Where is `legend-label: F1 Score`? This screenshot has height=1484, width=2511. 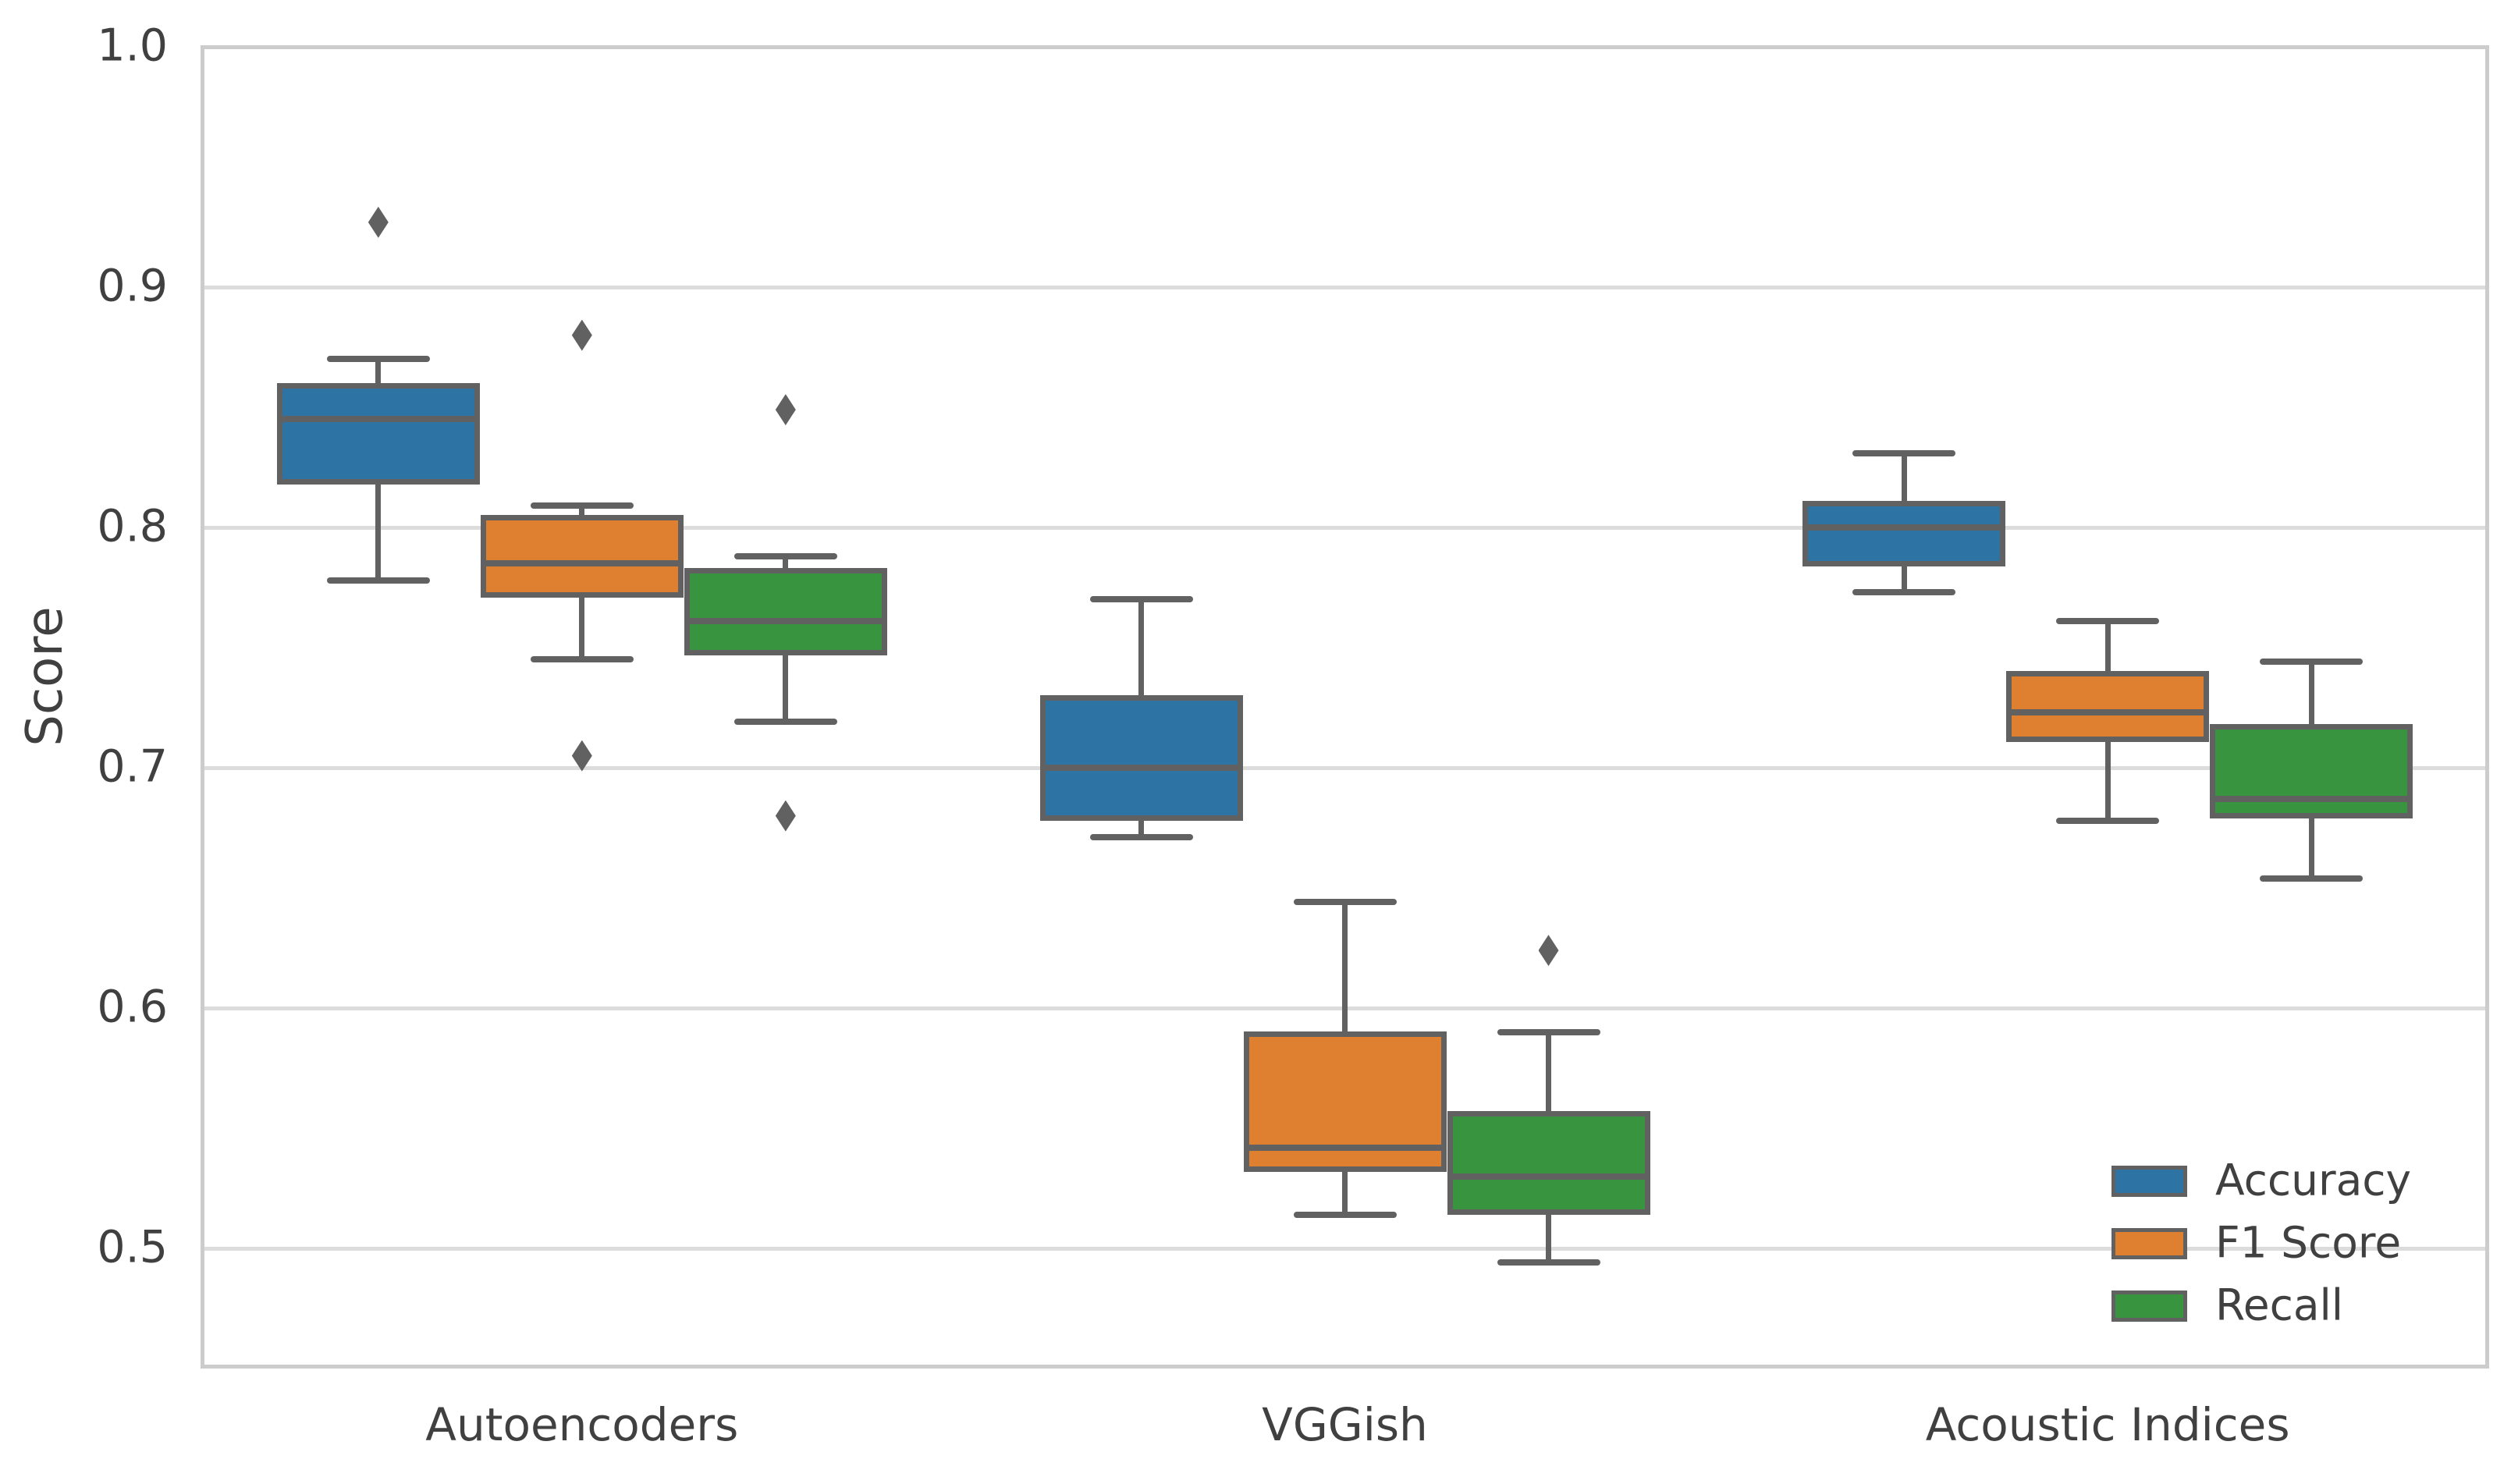
legend-label: F1 Score is located at coordinates (2308, 1243).